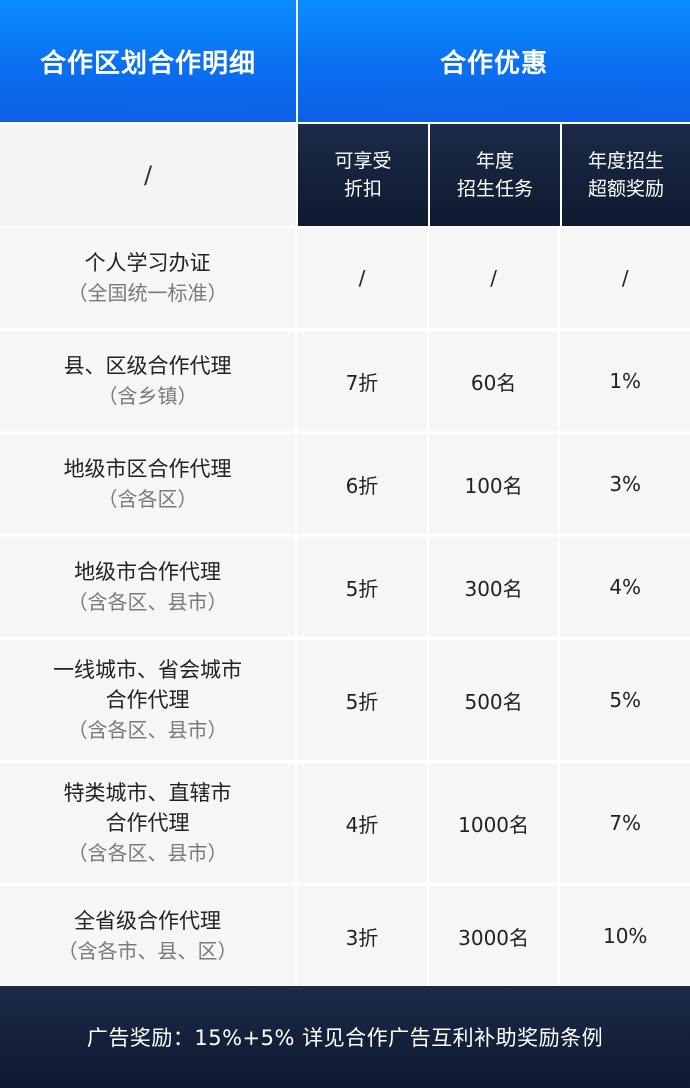 The width and height of the screenshot is (690, 1088). I want to click on row-level-name-line: 全省级合作代理, so click(148, 921).